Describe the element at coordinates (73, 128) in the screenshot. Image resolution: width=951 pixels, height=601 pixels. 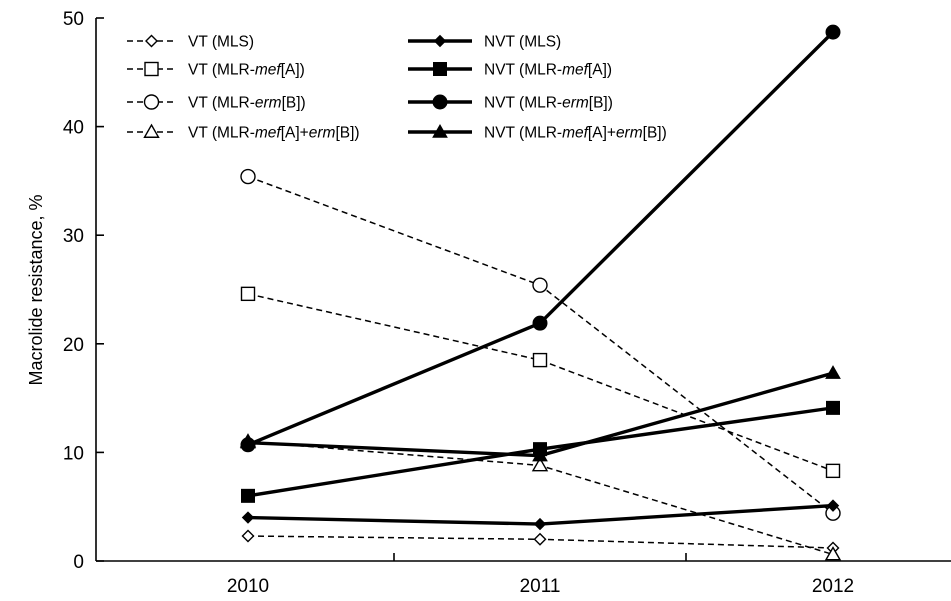
I see `y-tick-label: 40` at that location.